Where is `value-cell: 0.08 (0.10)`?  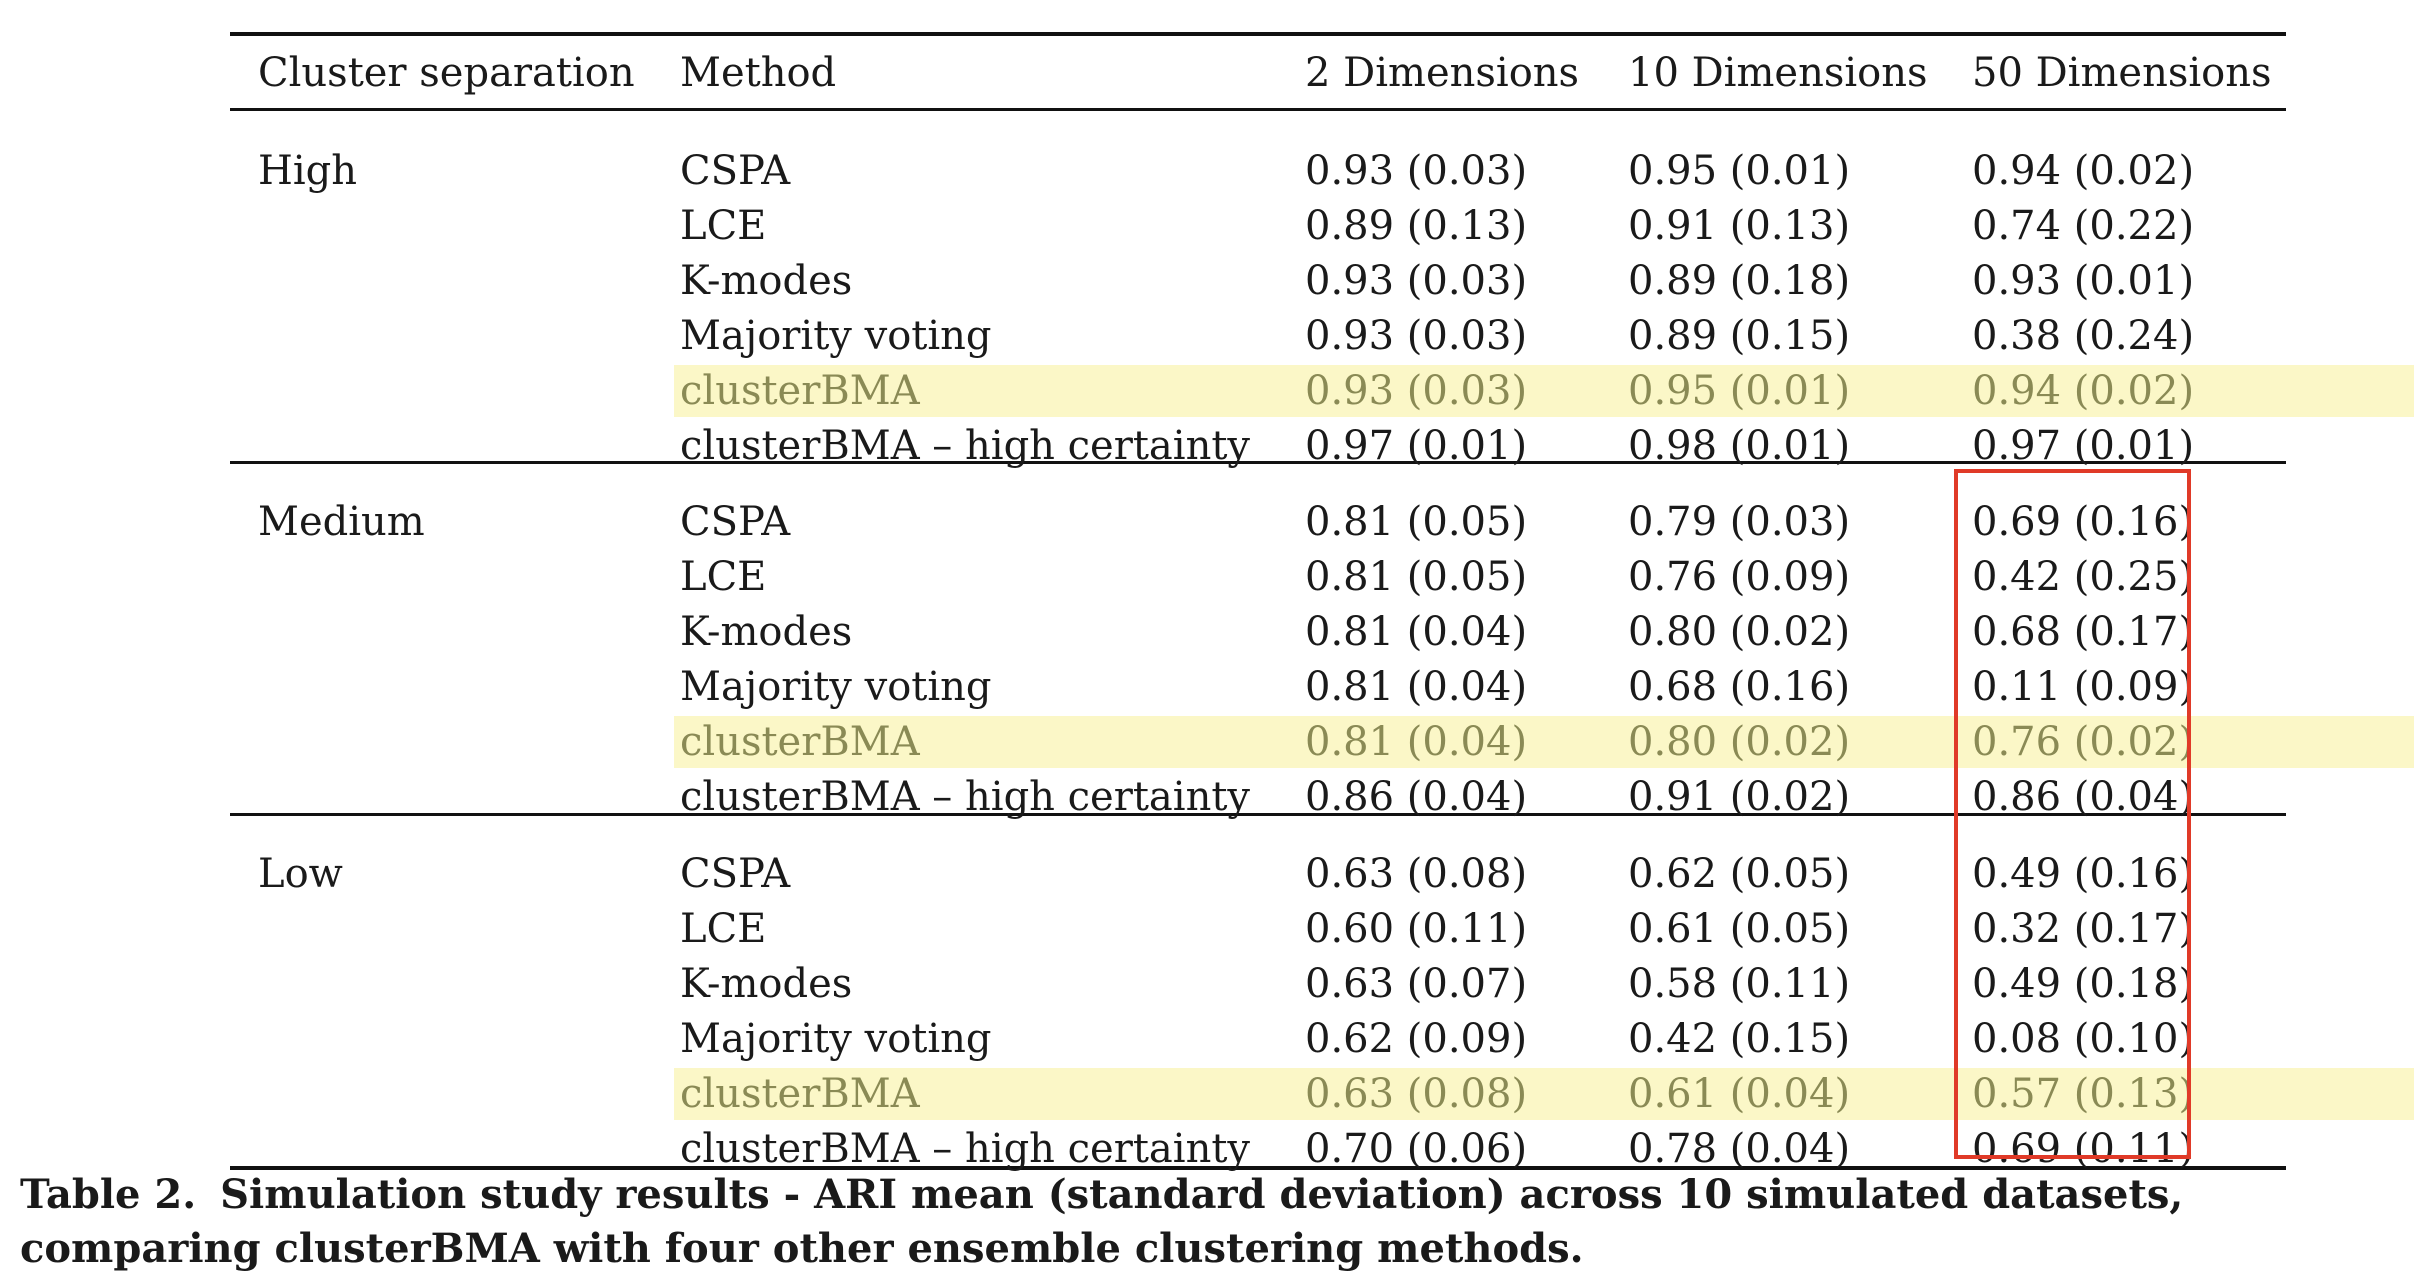 value-cell: 0.08 (0.10) is located at coordinates (2083, 1039).